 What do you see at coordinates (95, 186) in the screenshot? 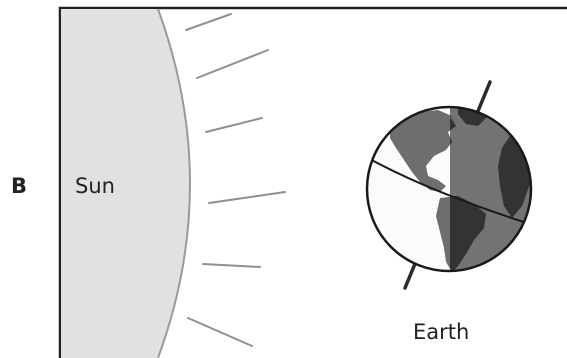
I see `sun-label: Sun` at bounding box center [95, 186].